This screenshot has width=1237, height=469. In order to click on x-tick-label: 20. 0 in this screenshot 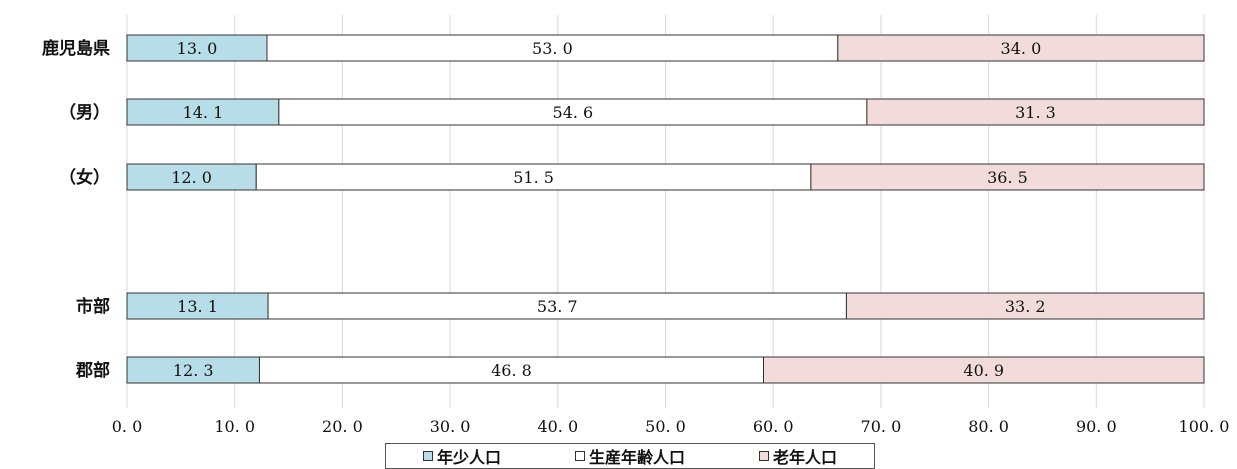, I will do `click(342, 426)`.